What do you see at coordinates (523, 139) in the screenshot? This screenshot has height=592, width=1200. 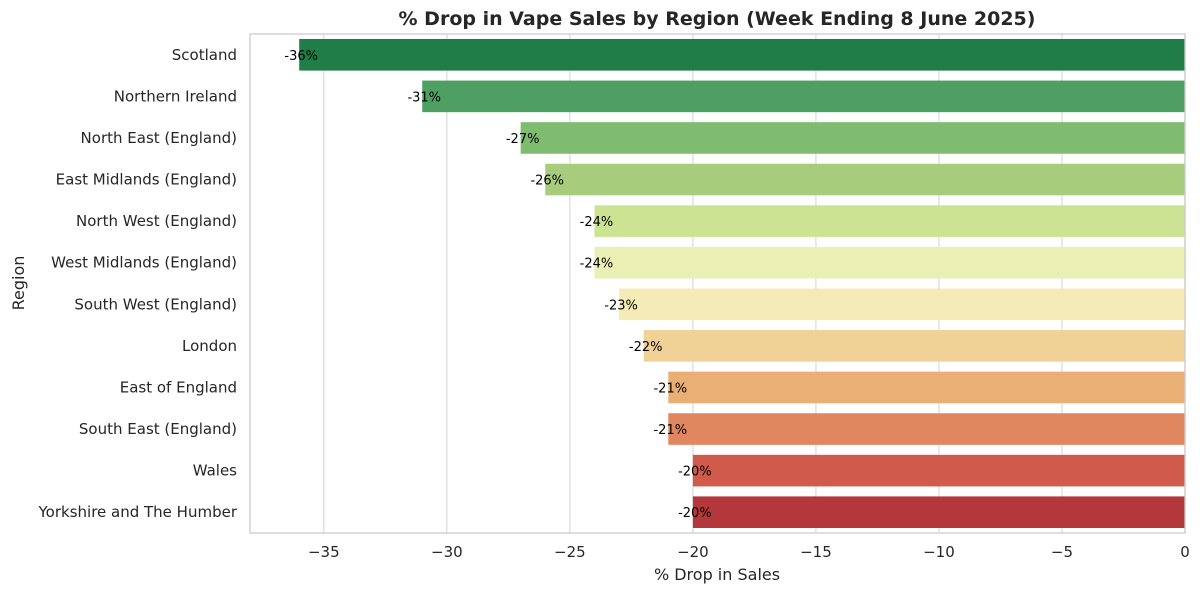 I see `bar-value-label: -27%` at bounding box center [523, 139].